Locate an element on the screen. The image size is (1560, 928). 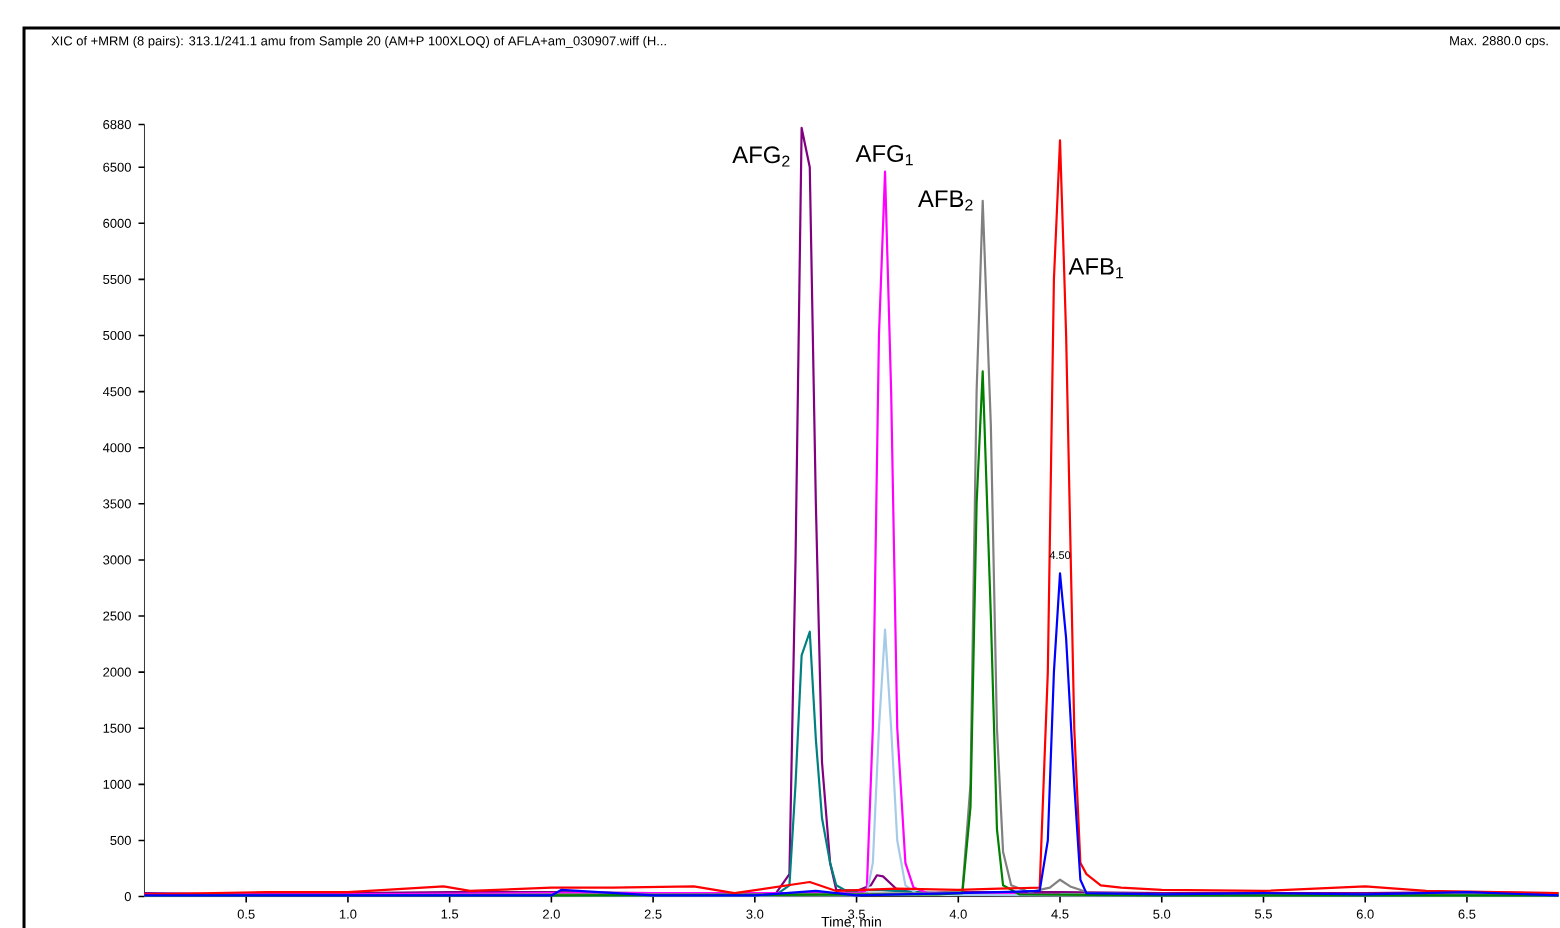
annotation: AFG$_{1}$ is located at coordinates (884, 155).